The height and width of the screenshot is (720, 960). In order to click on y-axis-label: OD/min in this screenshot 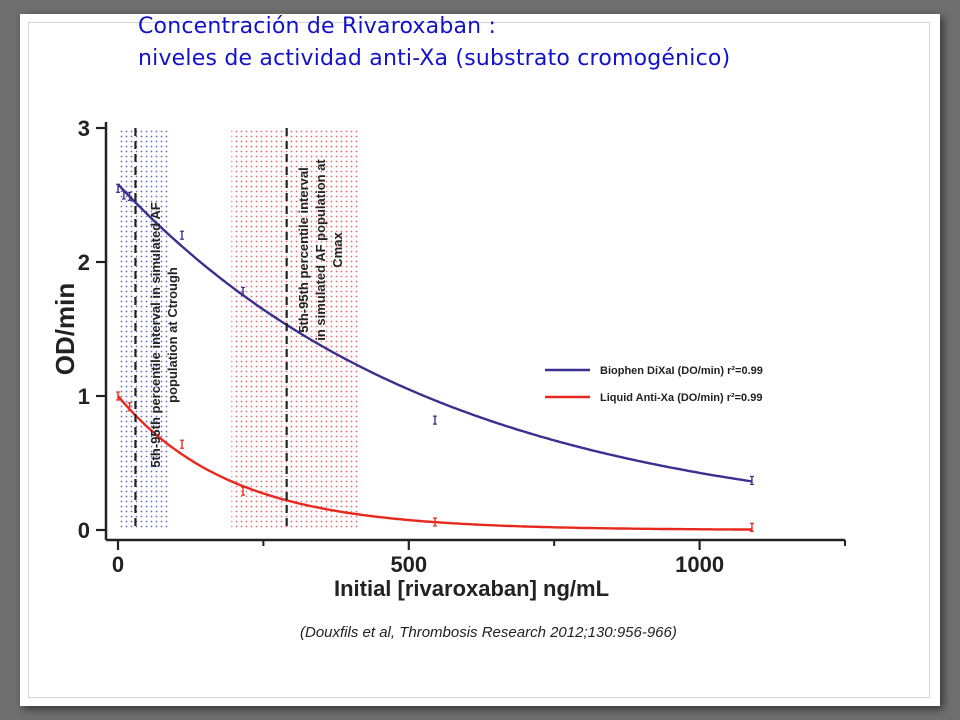, I will do `click(65, 329)`.